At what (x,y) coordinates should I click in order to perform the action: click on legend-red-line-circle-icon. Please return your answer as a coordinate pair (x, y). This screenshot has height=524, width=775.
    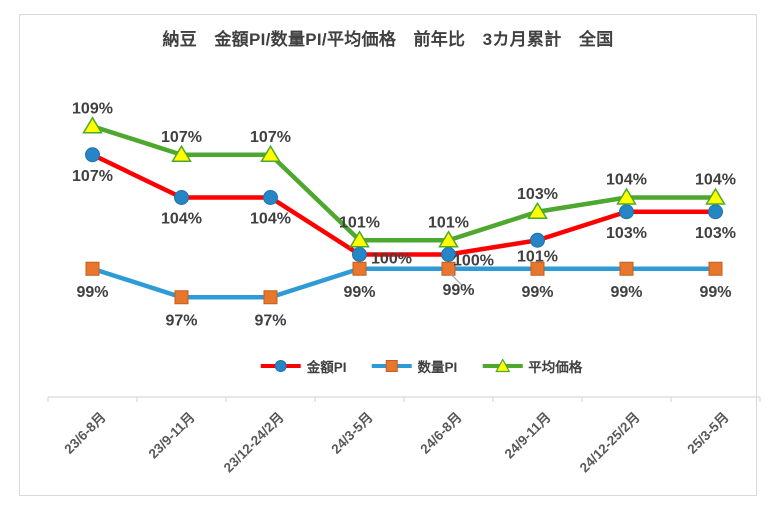
    Looking at the image, I should click on (280, 366).